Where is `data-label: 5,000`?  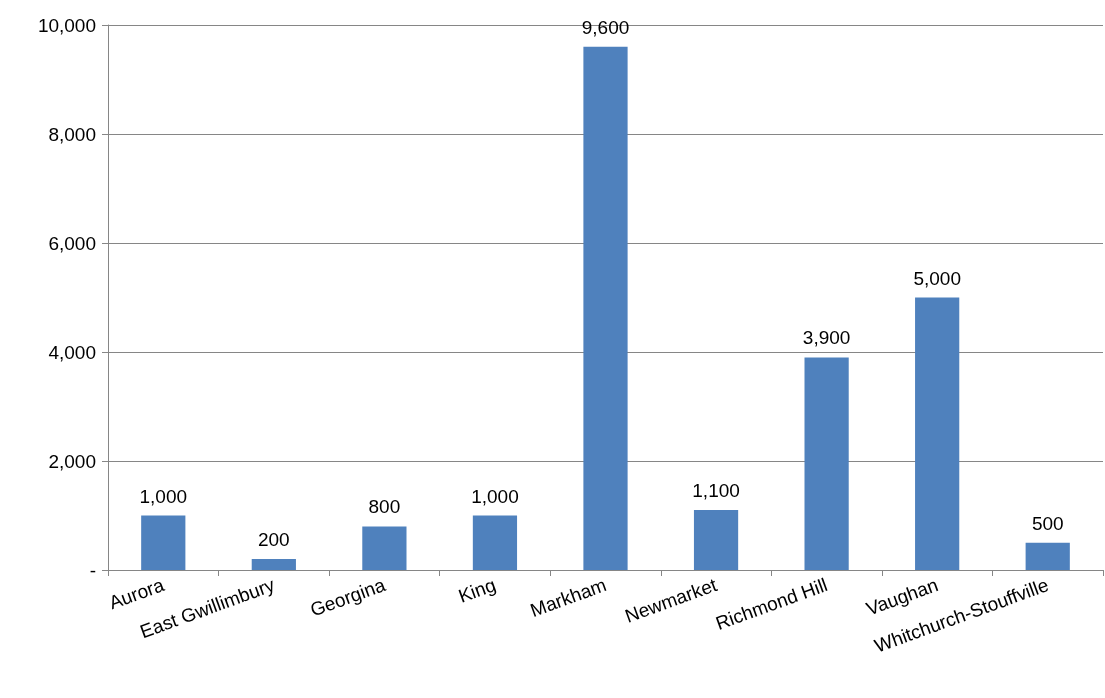
data-label: 5,000 is located at coordinates (937, 278).